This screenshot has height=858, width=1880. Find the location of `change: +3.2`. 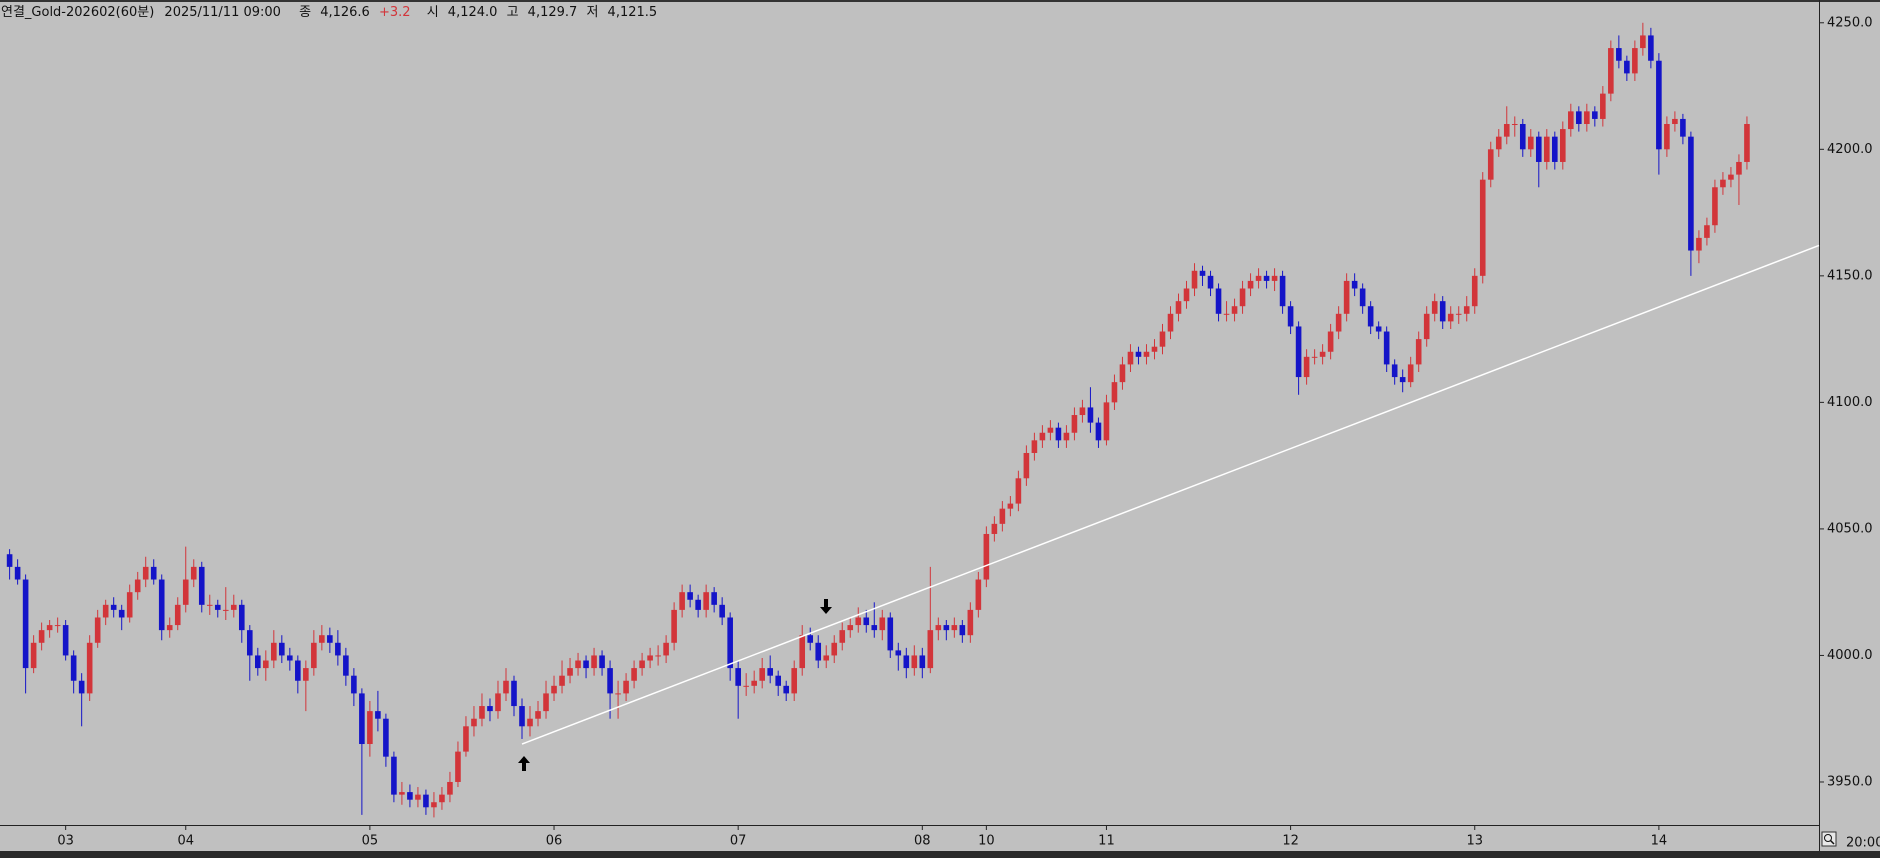

change: +3.2 is located at coordinates (395, 12).